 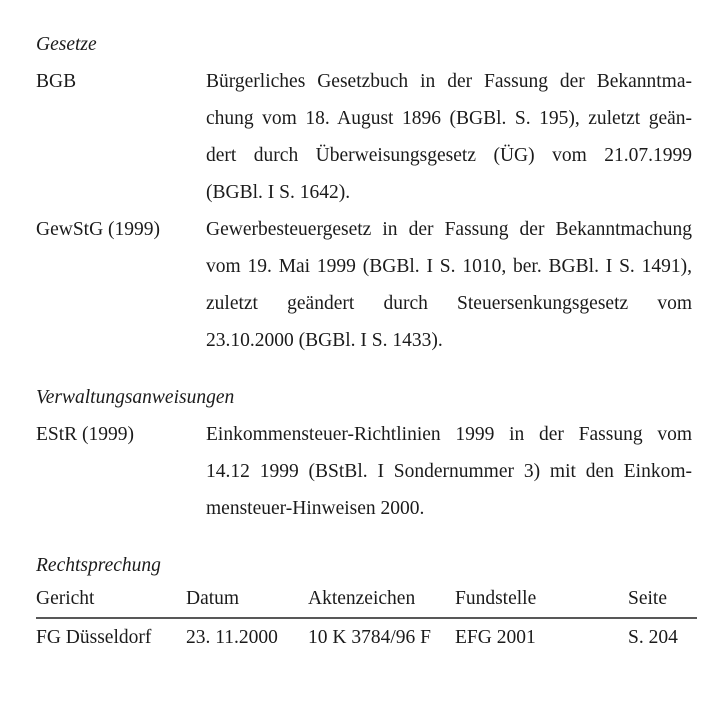 I want to click on table-column-header: Gericht, so click(x=111, y=601).